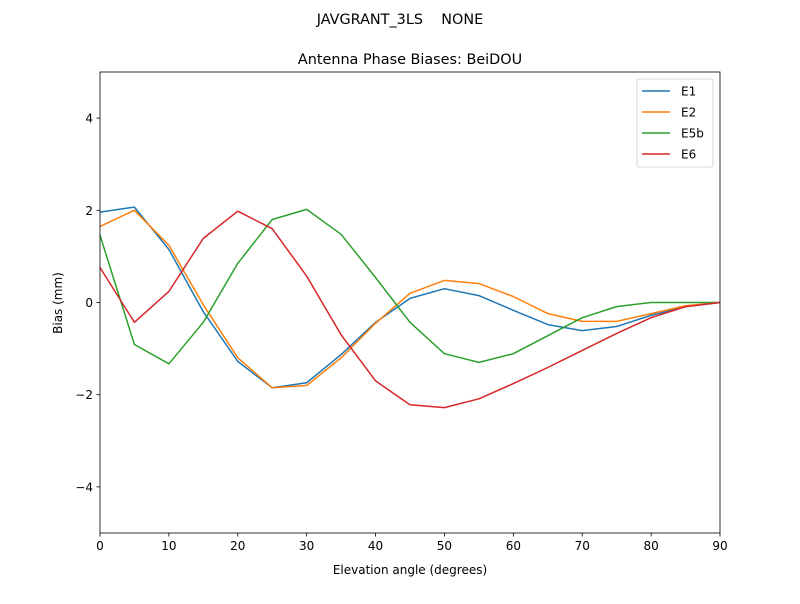 The height and width of the screenshot is (604, 800). I want to click on legend-box, so click(675, 123).